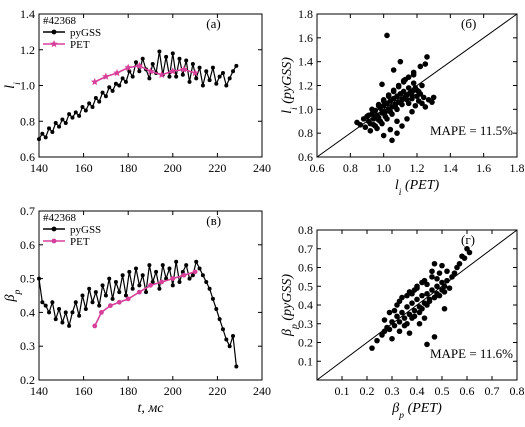 This screenshot has width=525, height=427. I want to click on x-axis-label: βp (PET), so click(416, 411).